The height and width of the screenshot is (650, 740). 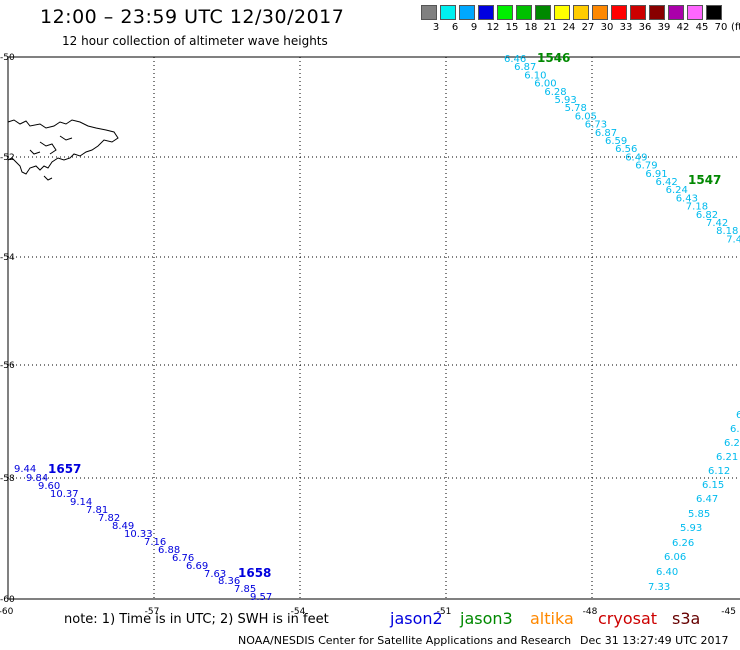 What do you see at coordinates (436, 27) in the screenshot?
I see `scale-label: 3` at bounding box center [436, 27].